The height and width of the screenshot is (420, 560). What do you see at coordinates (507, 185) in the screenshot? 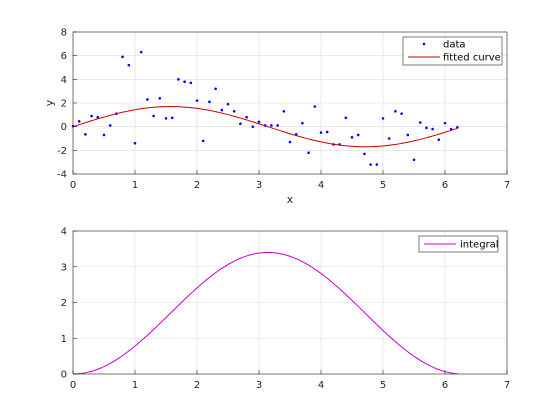
I see `top-x-tick-label: 7` at bounding box center [507, 185].